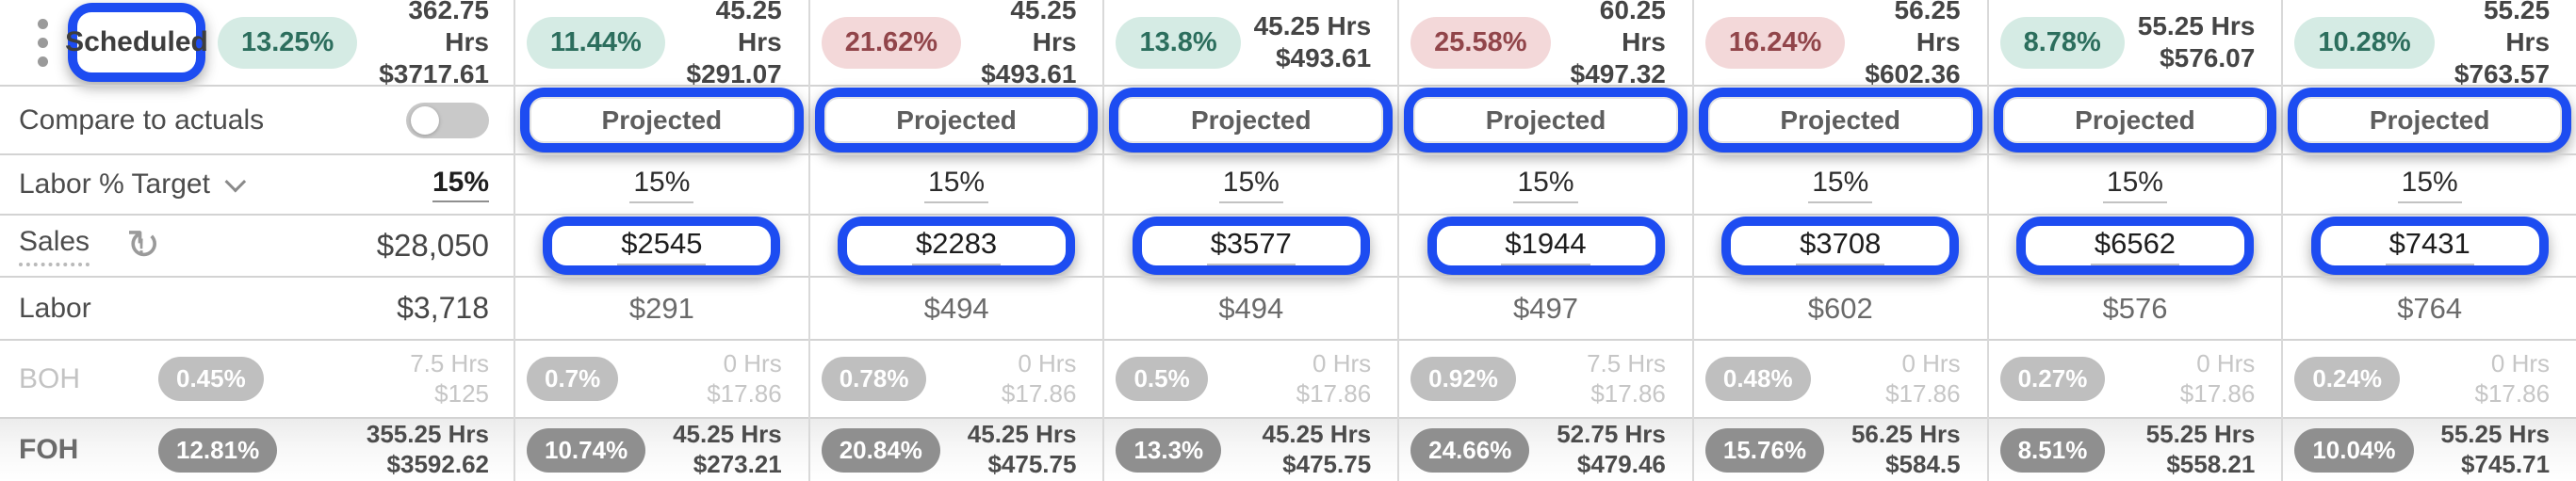 The height and width of the screenshot is (481, 2576). Describe the element at coordinates (287, 42) in the screenshot. I see `scheduled-total-variance-badge: 13.25%` at that location.